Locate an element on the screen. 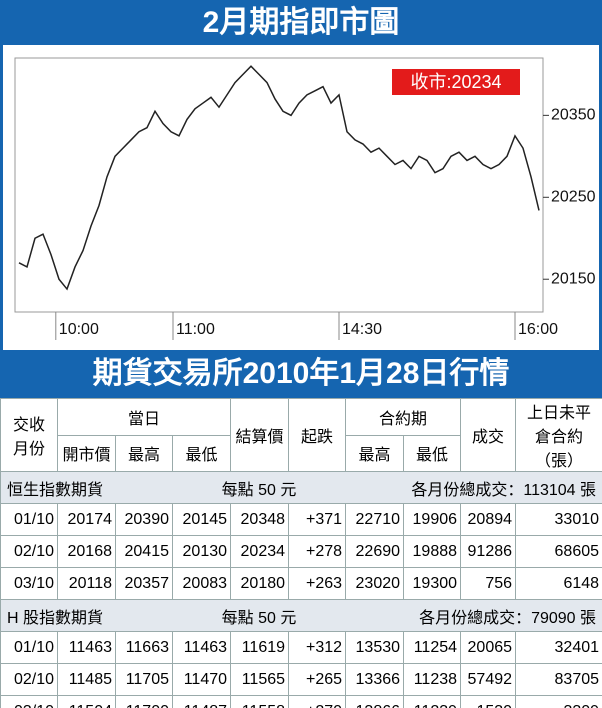 The height and width of the screenshot is (708, 602). cell: 20234 is located at coordinates (260, 551).